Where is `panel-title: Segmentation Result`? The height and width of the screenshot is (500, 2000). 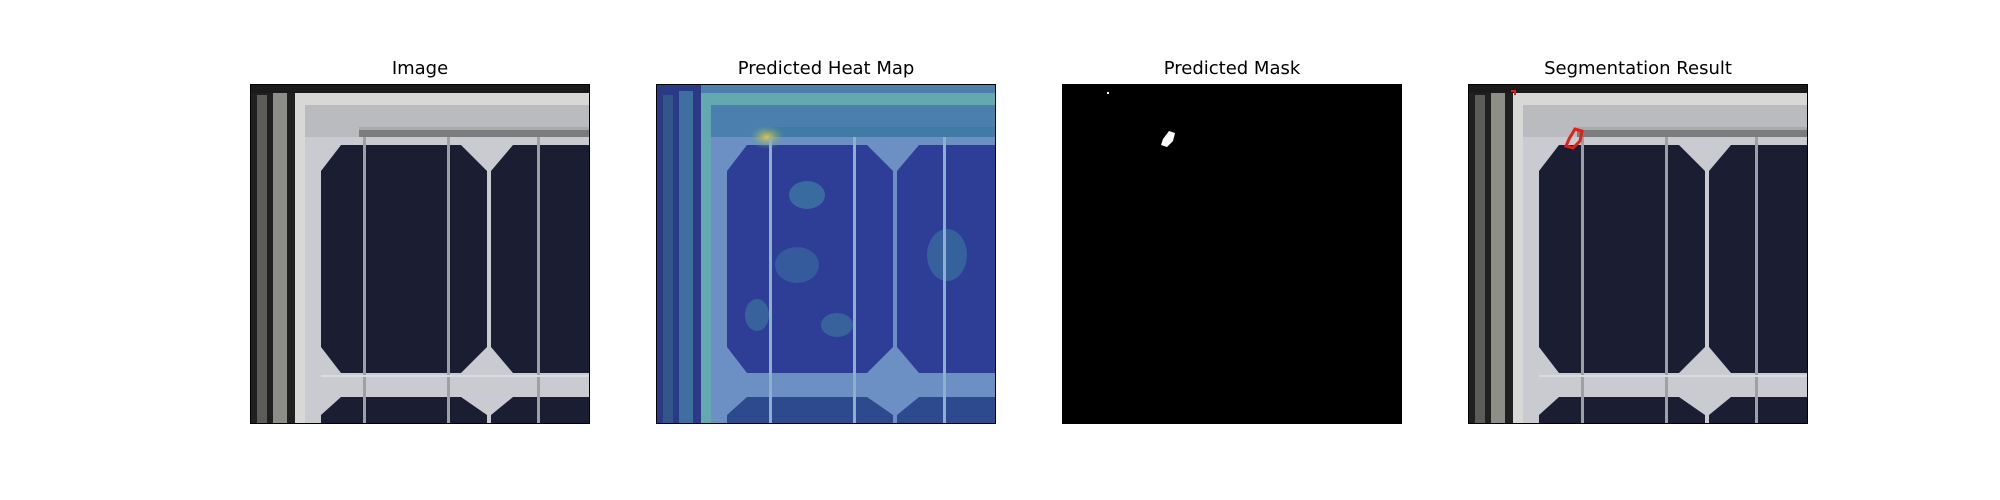 panel-title: Segmentation Result is located at coordinates (1638, 68).